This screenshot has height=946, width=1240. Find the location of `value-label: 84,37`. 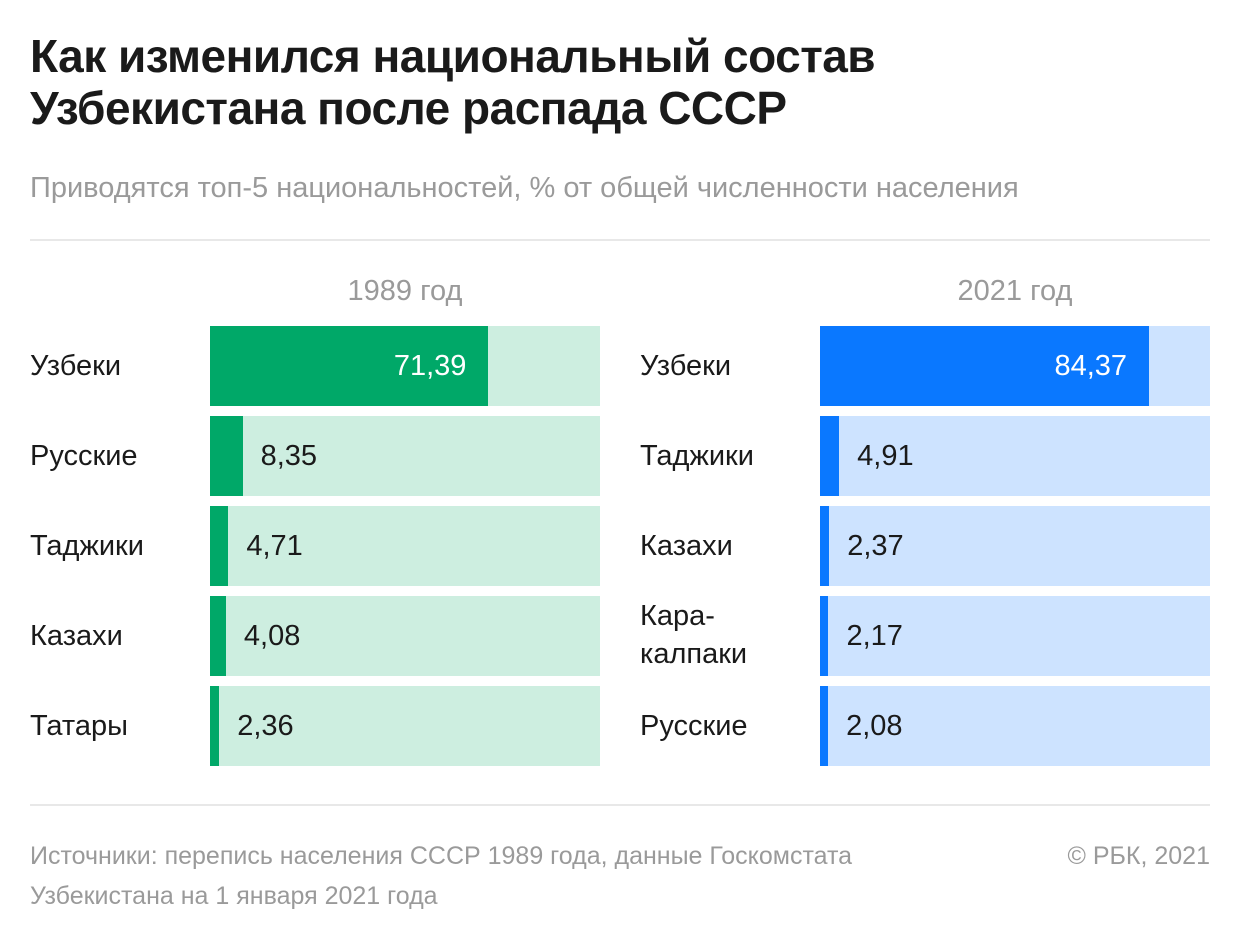

value-label: 84,37 is located at coordinates (1091, 366).